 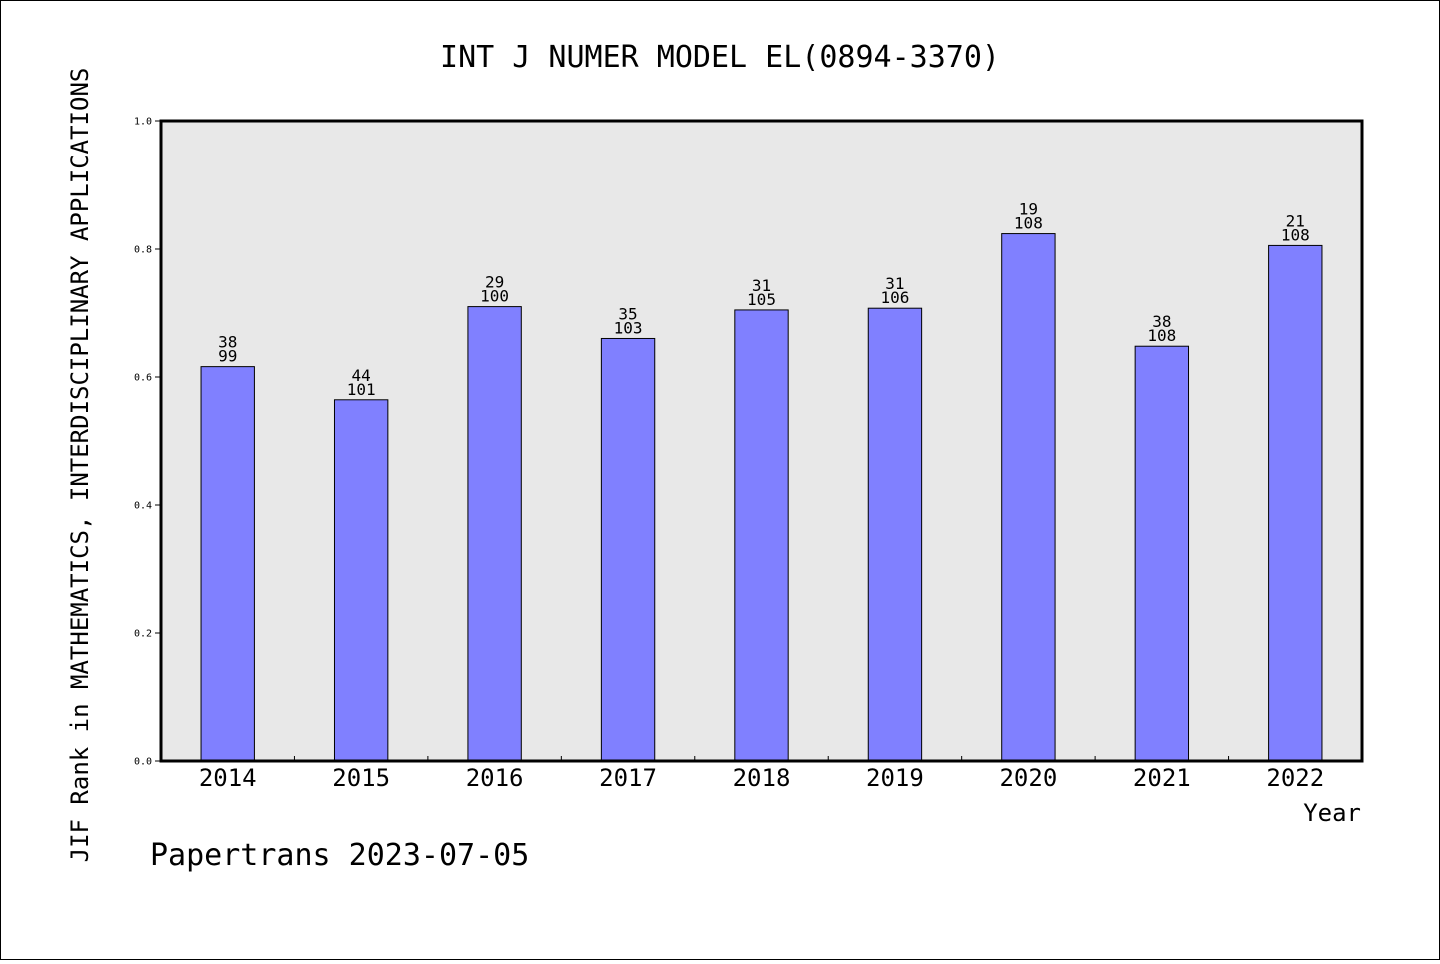 I want to click on x-tick-label: 2019, so click(x=895, y=778).